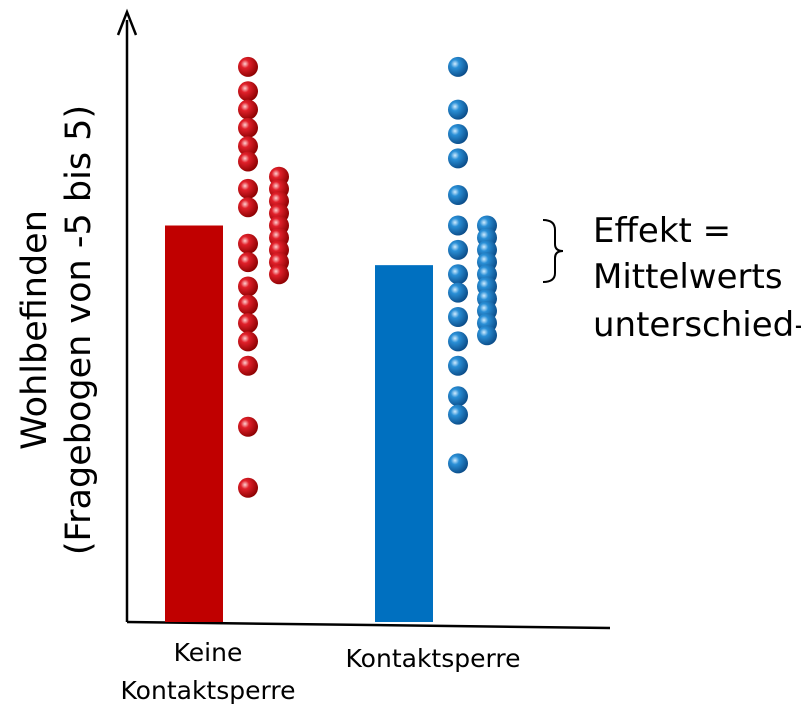 The image size is (801, 712). What do you see at coordinates (35, 330) in the screenshot?
I see `y-axis-label-line1: Wohlbefinden` at bounding box center [35, 330].